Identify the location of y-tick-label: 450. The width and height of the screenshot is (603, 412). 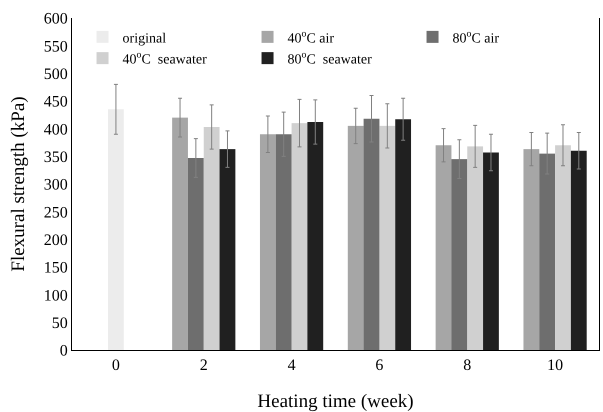
(56, 102).